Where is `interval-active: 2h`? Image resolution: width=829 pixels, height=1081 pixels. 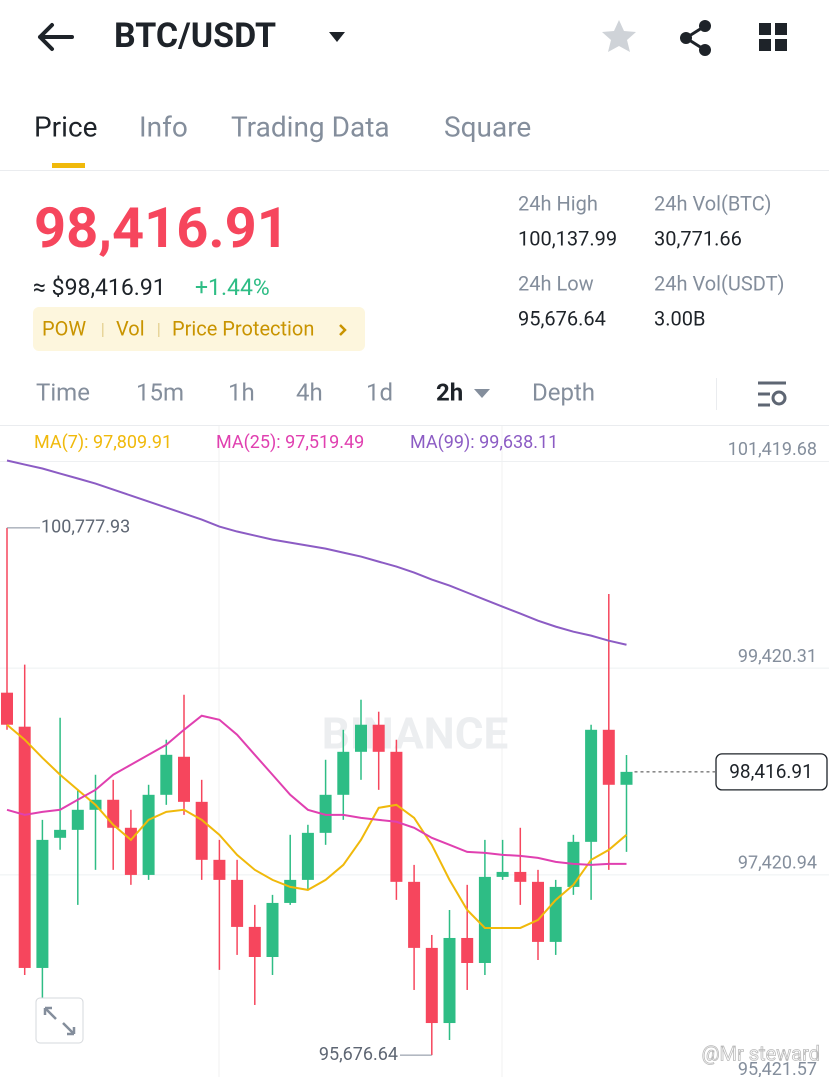 interval-active: 2h is located at coordinates (449, 392).